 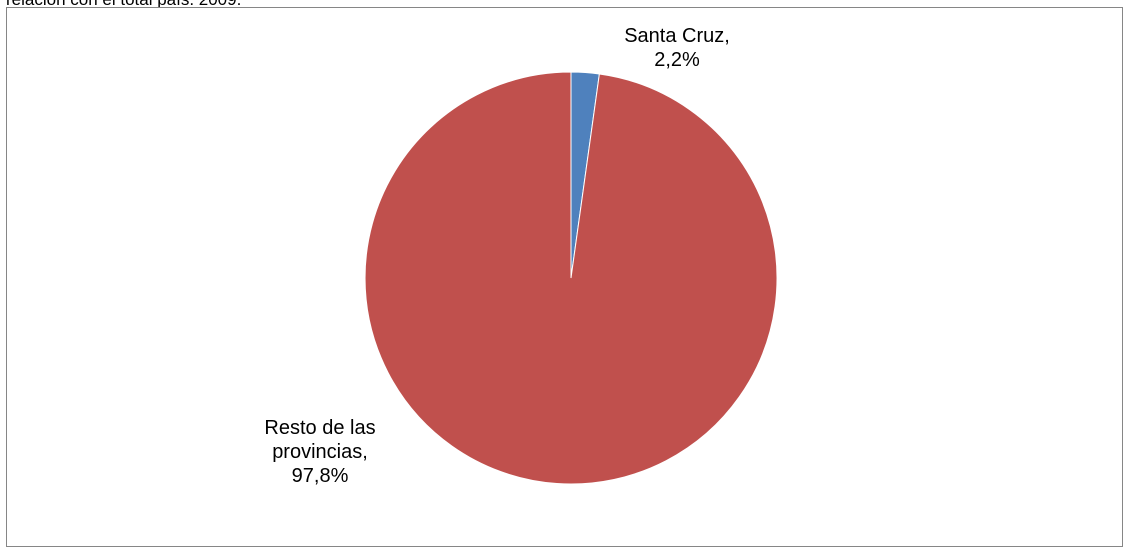 What do you see at coordinates (123, 5) in the screenshot?
I see `figure-caption: relación con el total país. 2009.` at bounding box center [123, 5].